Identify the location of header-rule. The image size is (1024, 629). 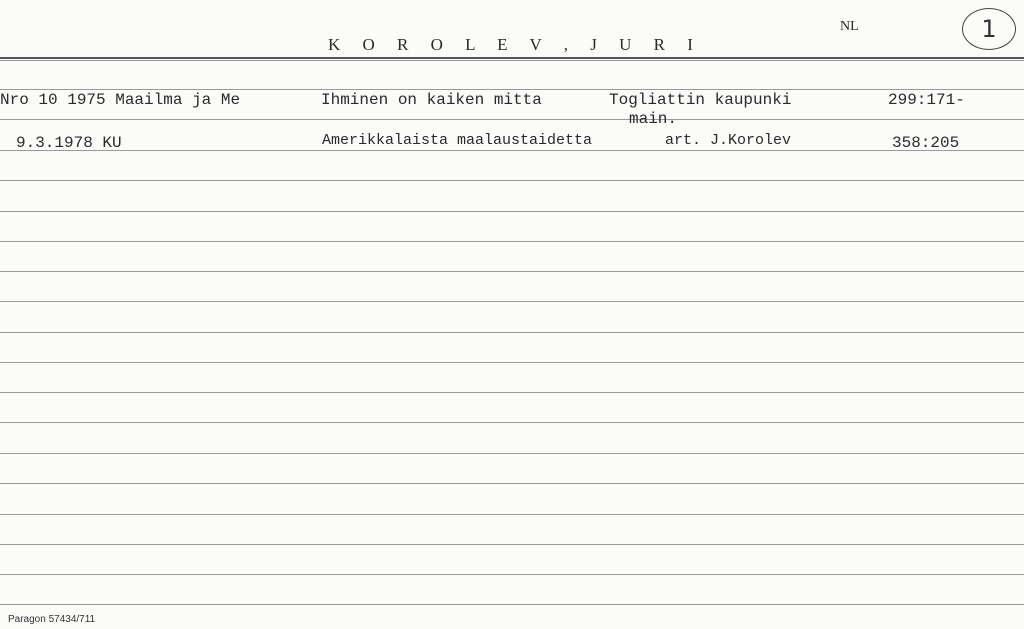
(512, 58).